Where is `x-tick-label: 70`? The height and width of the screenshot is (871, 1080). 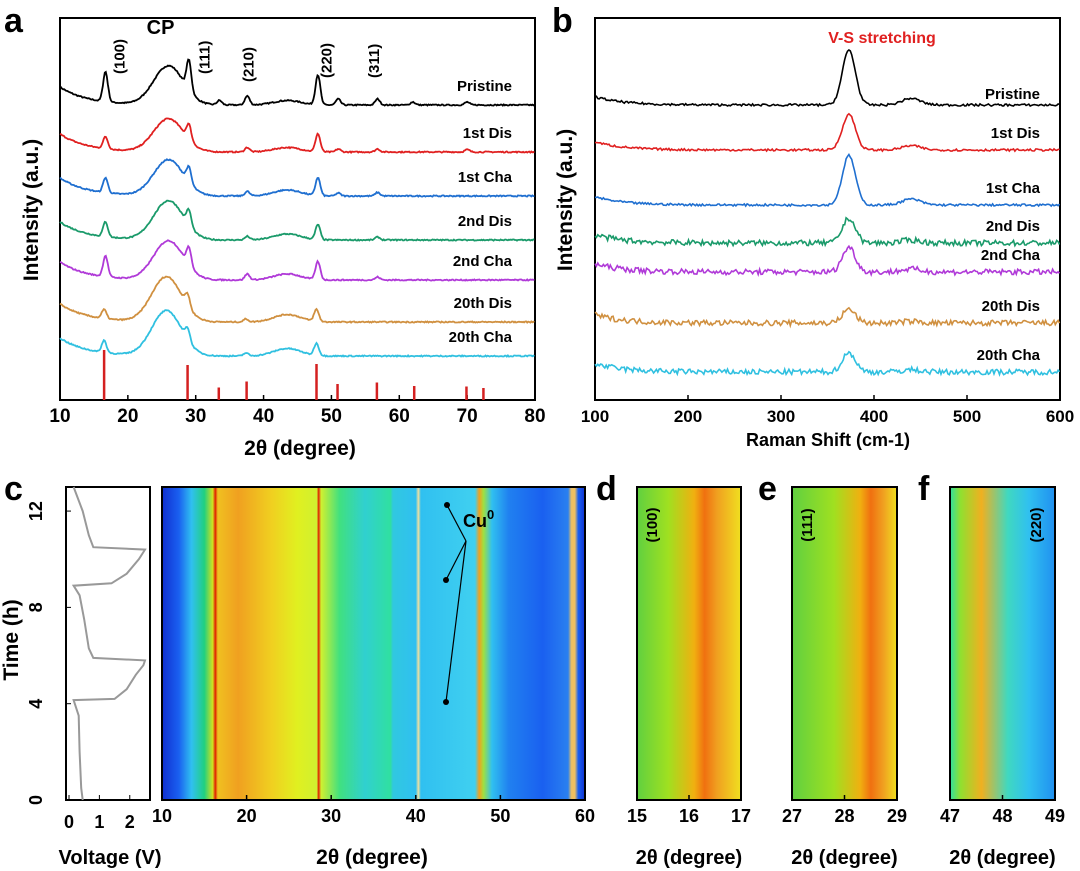
x-tick-label: 70 is located at coordinates (467, 416).